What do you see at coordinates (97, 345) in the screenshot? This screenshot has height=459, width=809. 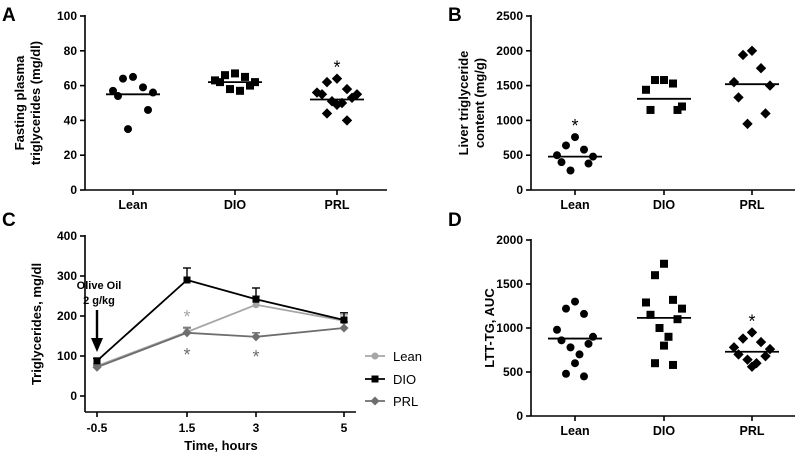 I see `annotation-arrow-head` at bounding box center [97, 345].